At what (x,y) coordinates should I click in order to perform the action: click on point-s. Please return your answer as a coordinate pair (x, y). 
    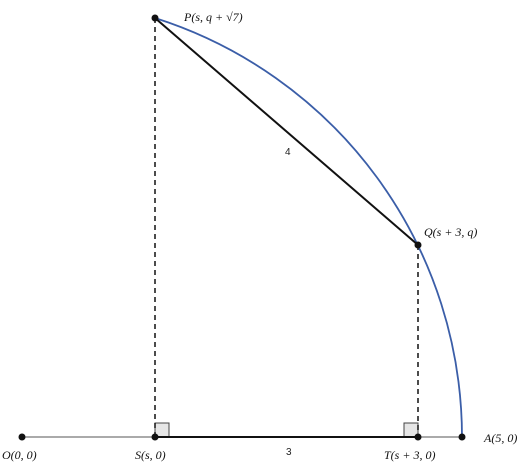
    Looking at the image, I should click on (155, 437).